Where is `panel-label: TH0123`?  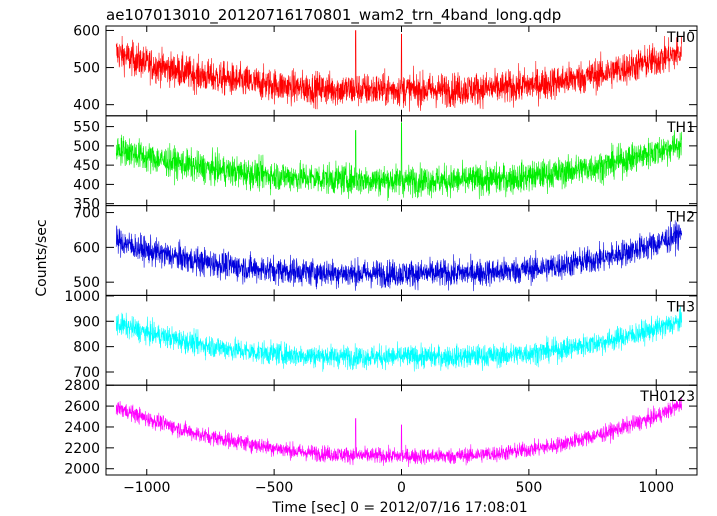
panel-label: TH0123 is located at coordinates (667, 397).